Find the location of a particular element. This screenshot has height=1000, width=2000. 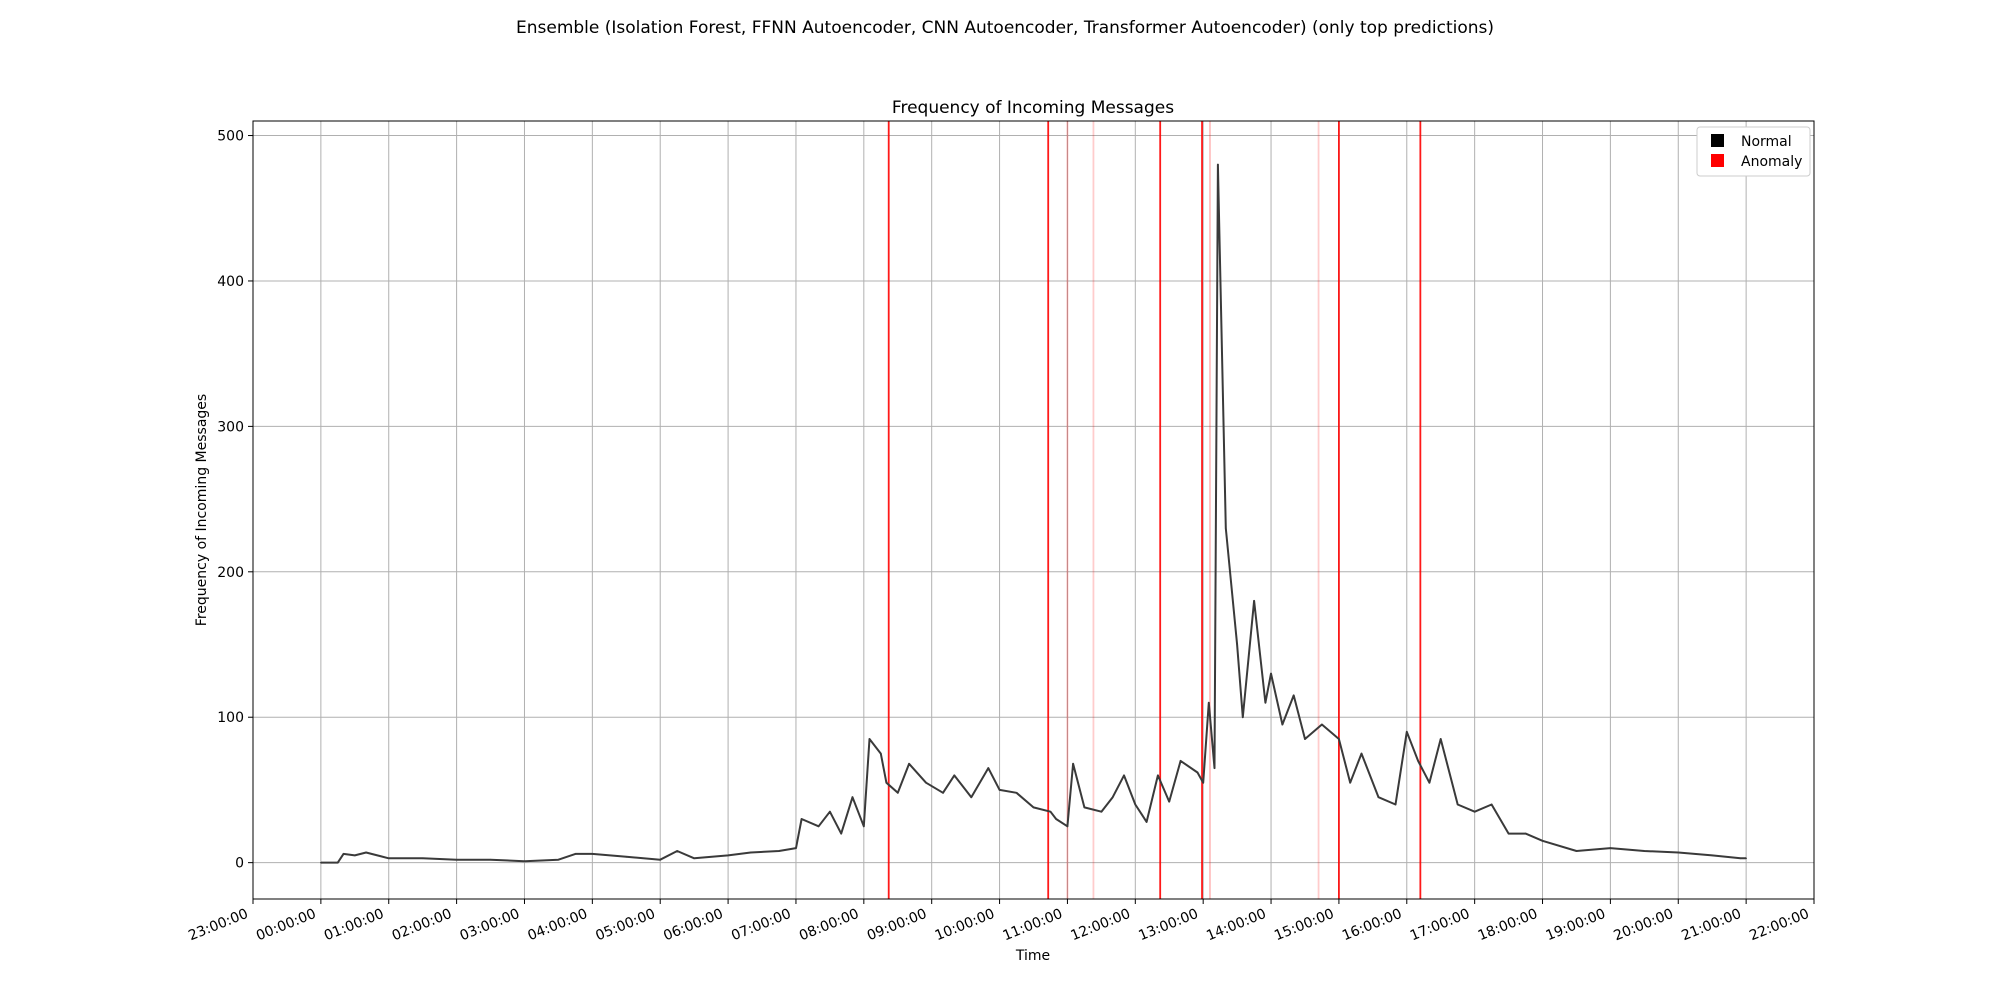

y-tick-label: 100 is located at coordinates (230, 718).